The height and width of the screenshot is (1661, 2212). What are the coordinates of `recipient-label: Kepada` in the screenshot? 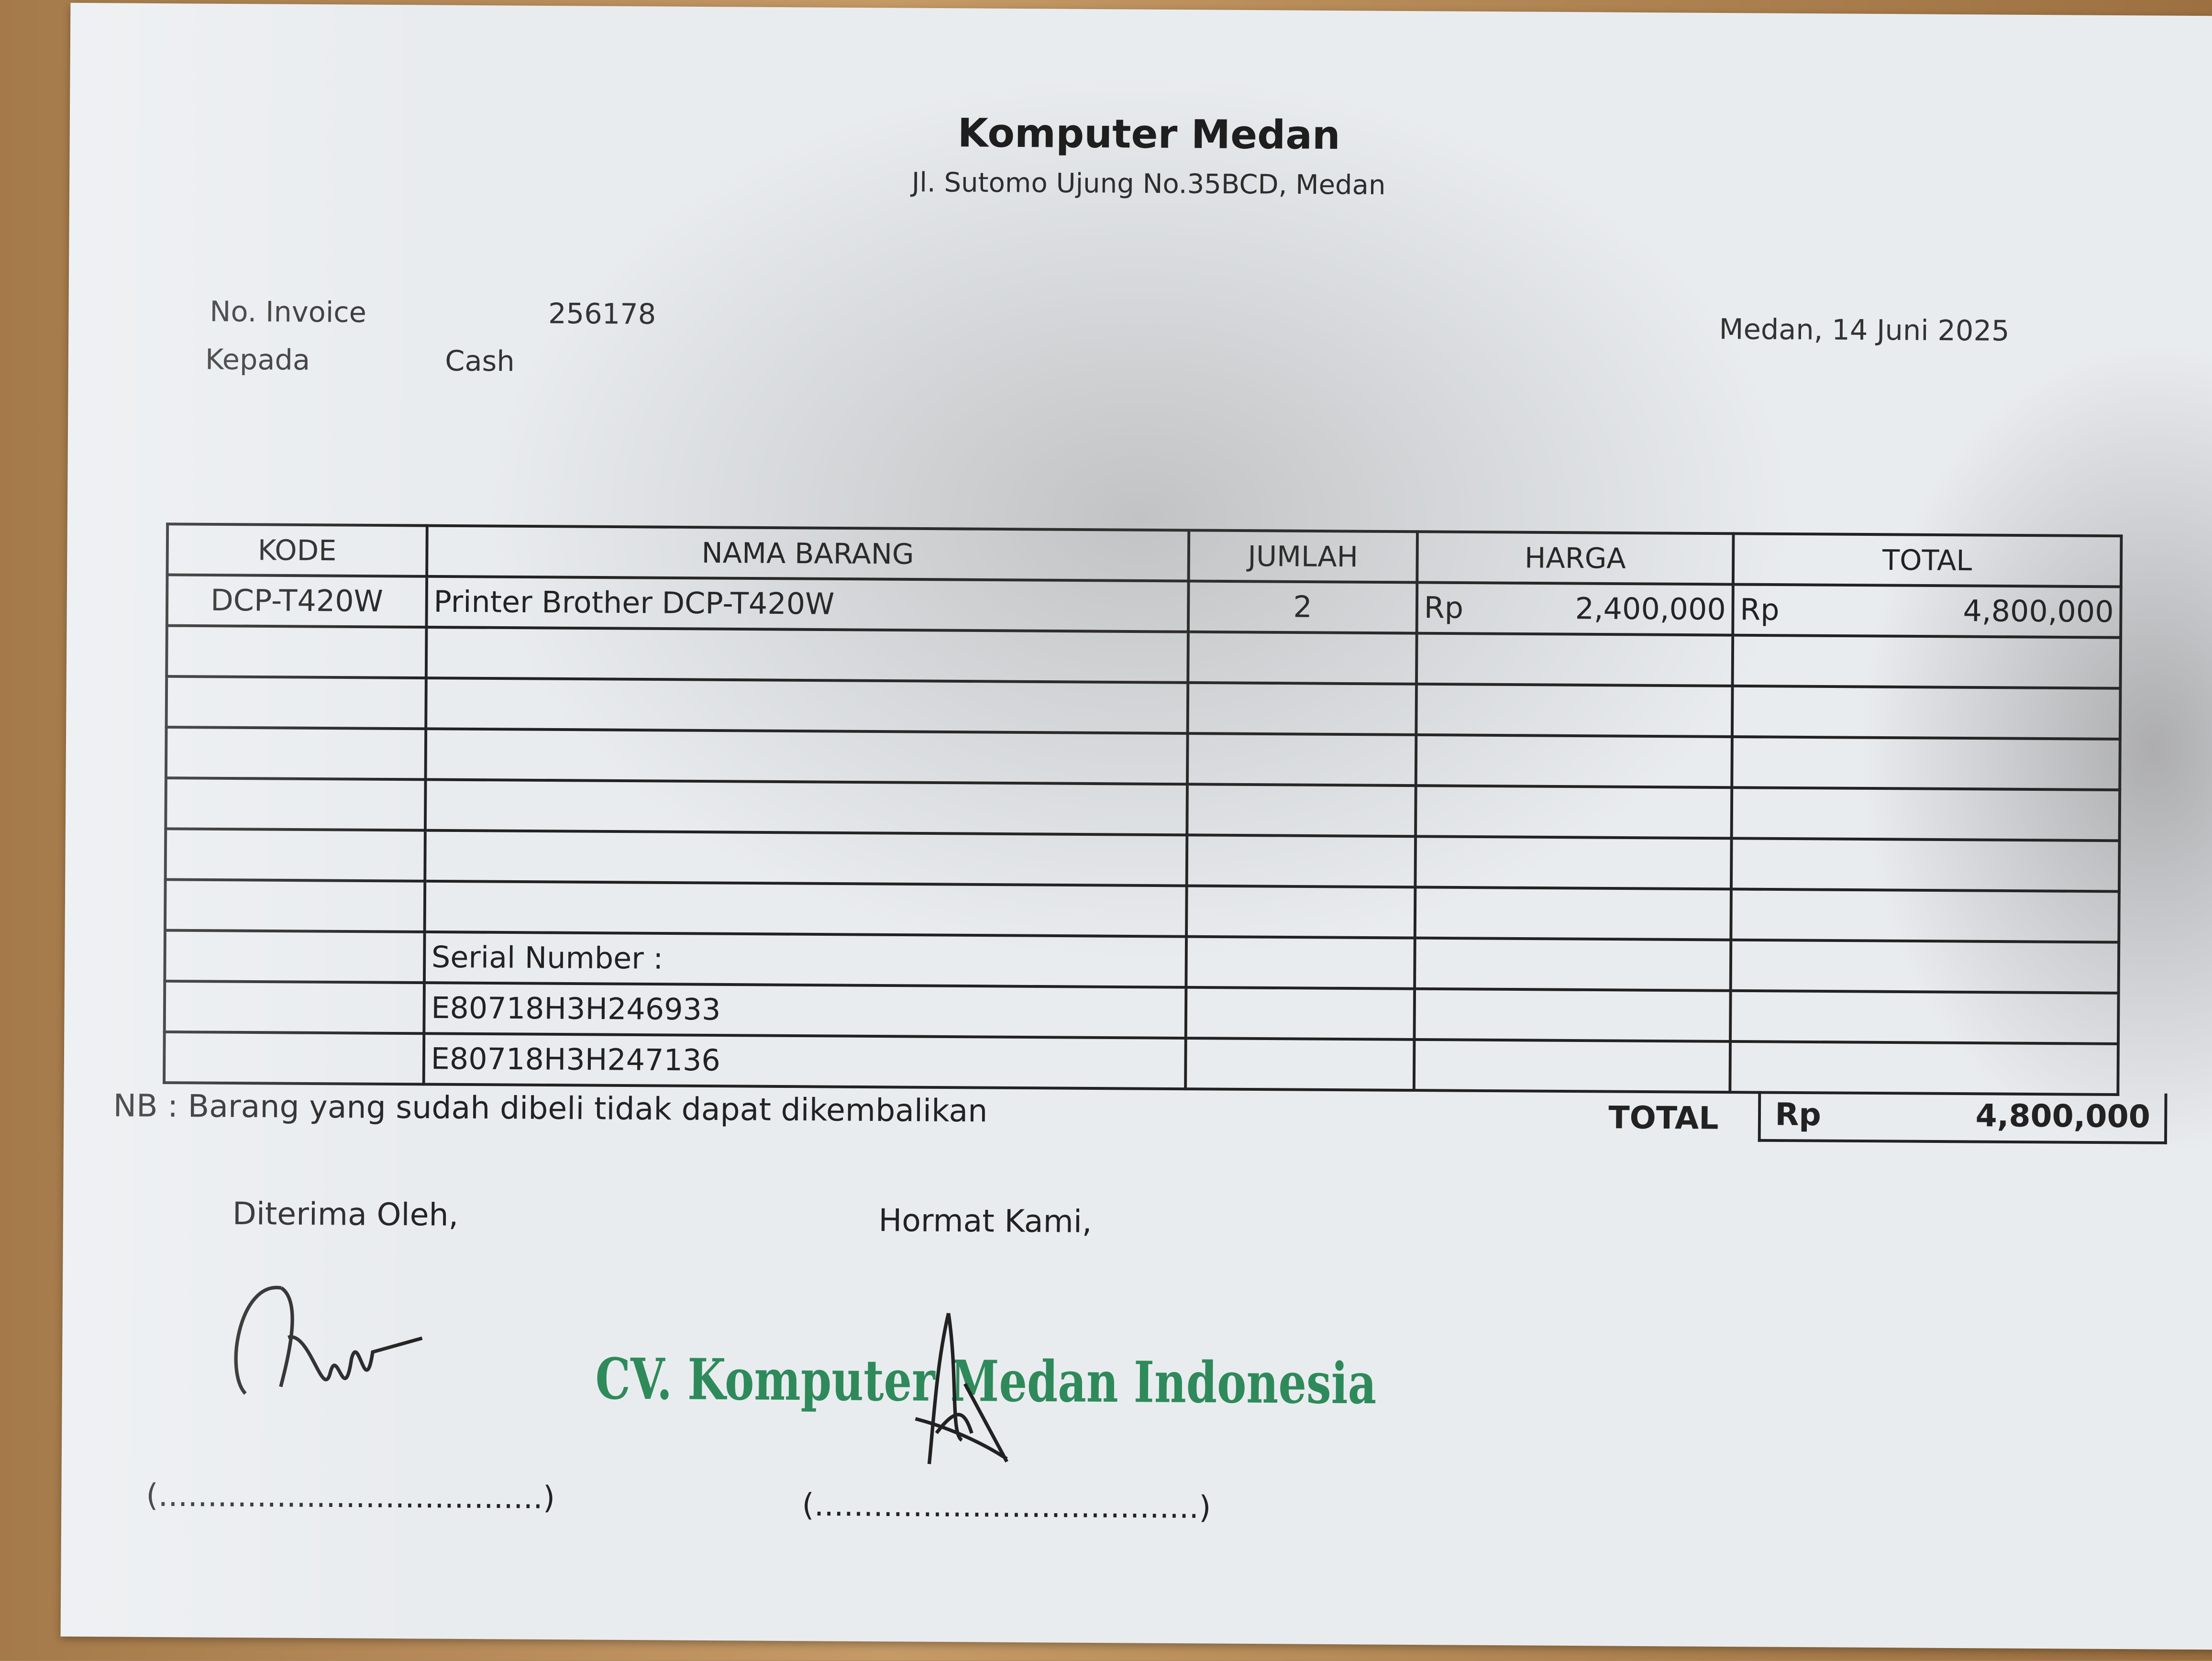 It's located at (257, 360).